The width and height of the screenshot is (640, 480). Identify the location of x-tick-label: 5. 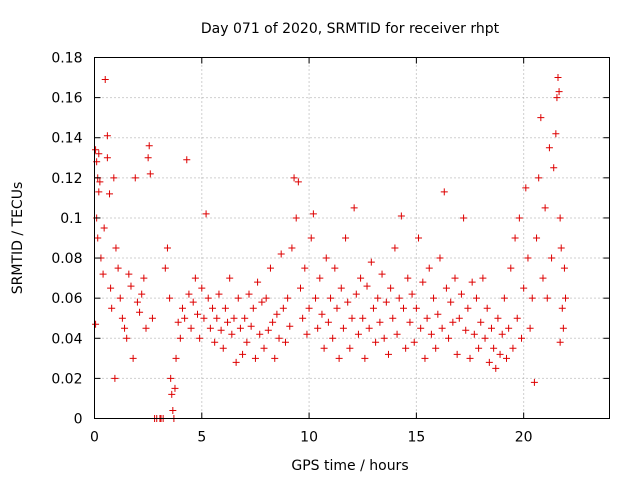
(201, 438).